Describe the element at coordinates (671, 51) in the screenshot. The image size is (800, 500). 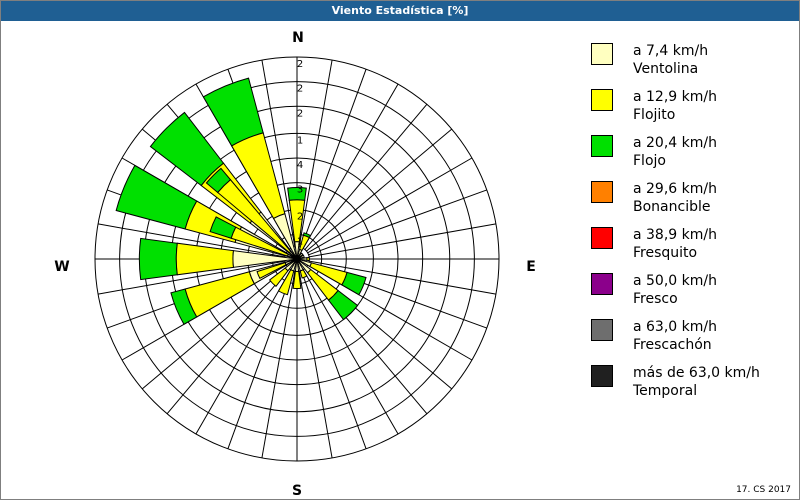
I see `legend-speed-label: a 7,4 km/h` at that location.